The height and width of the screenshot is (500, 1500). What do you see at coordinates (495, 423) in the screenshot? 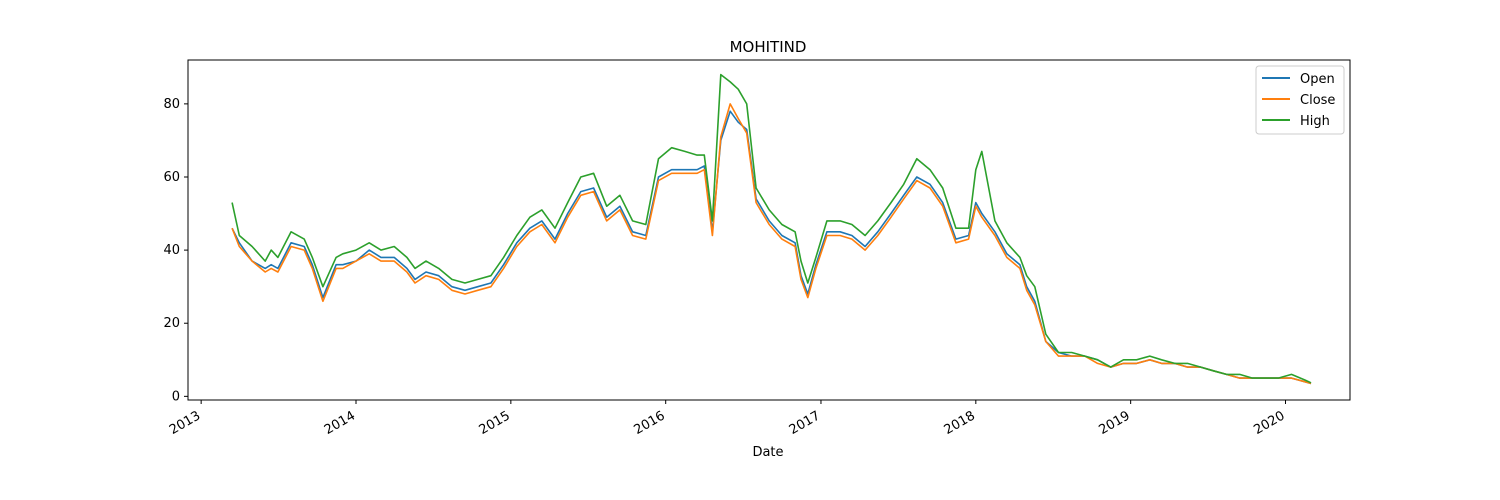
I see `x-tick-label: 2015` at bounding box center [495, 423].